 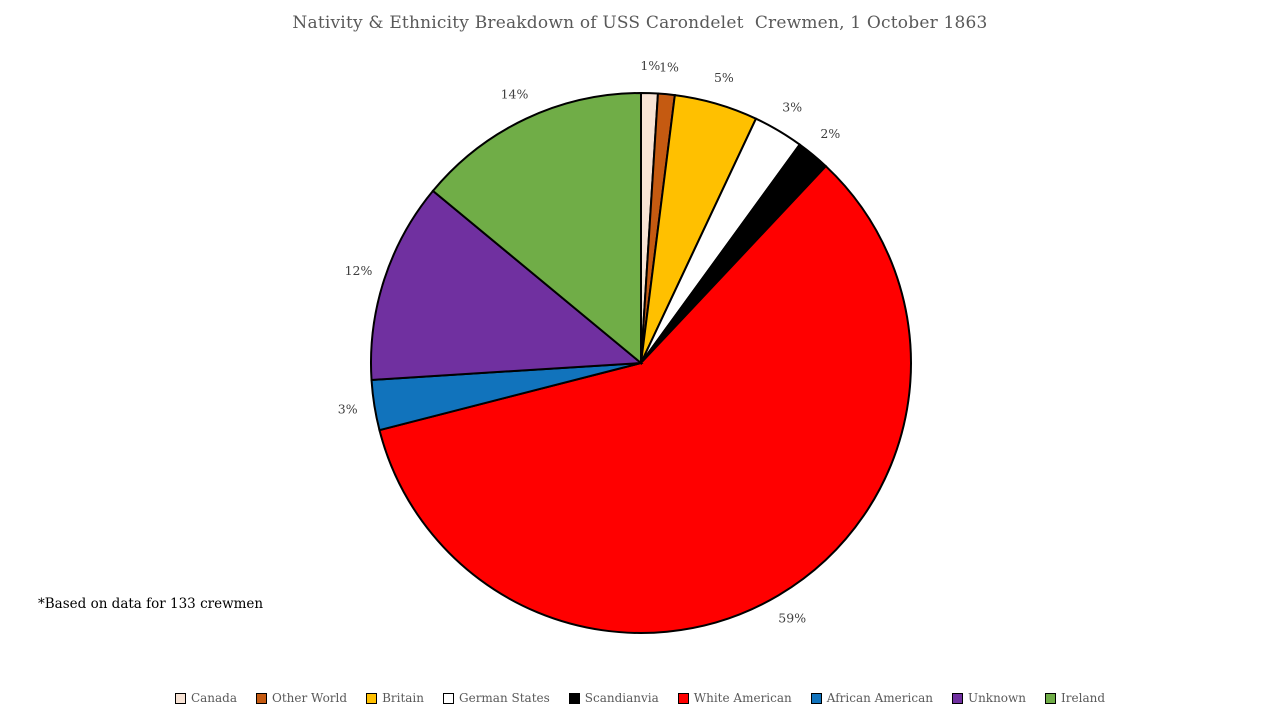 What do you see at coordinates (310, 698) in the screenshot?
I see `legend-label: Other World` at bounding box center [310, 698].